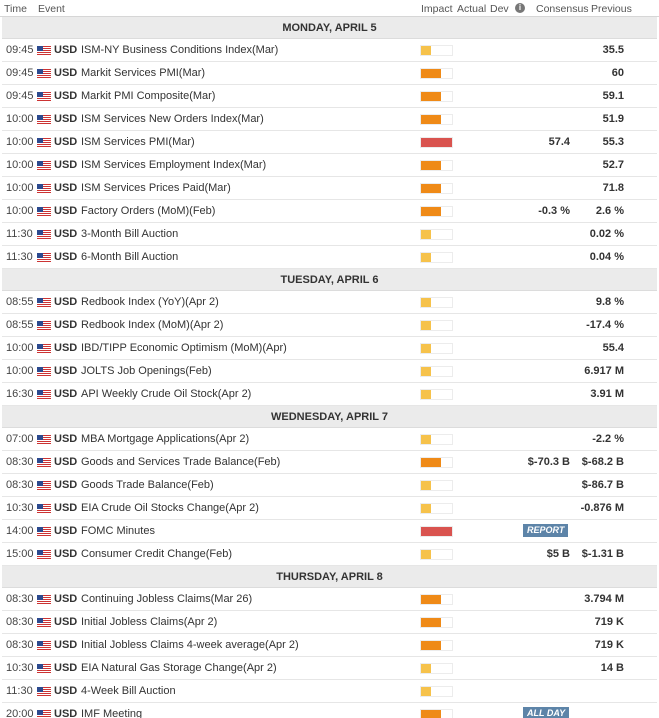 The width and height of the screenshot is (659, 718). I want to click on event-name: ISM Services New Orders Index(Mar), so click(172, 119).